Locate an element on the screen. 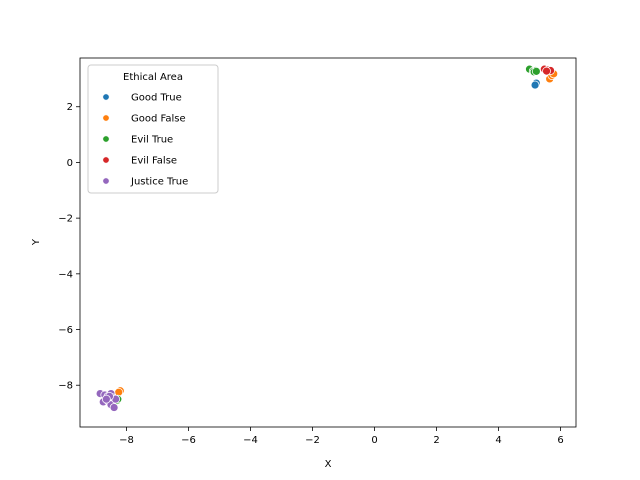 The width and height of the screenshot is (640, 480). y-tick-label: −4 is located at coordinates (65, 274).